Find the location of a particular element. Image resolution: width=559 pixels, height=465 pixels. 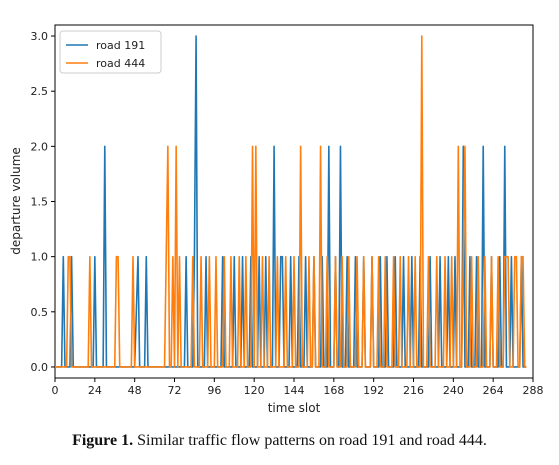

y-tick-label: 1.0 is located at coordinates (40, 257).